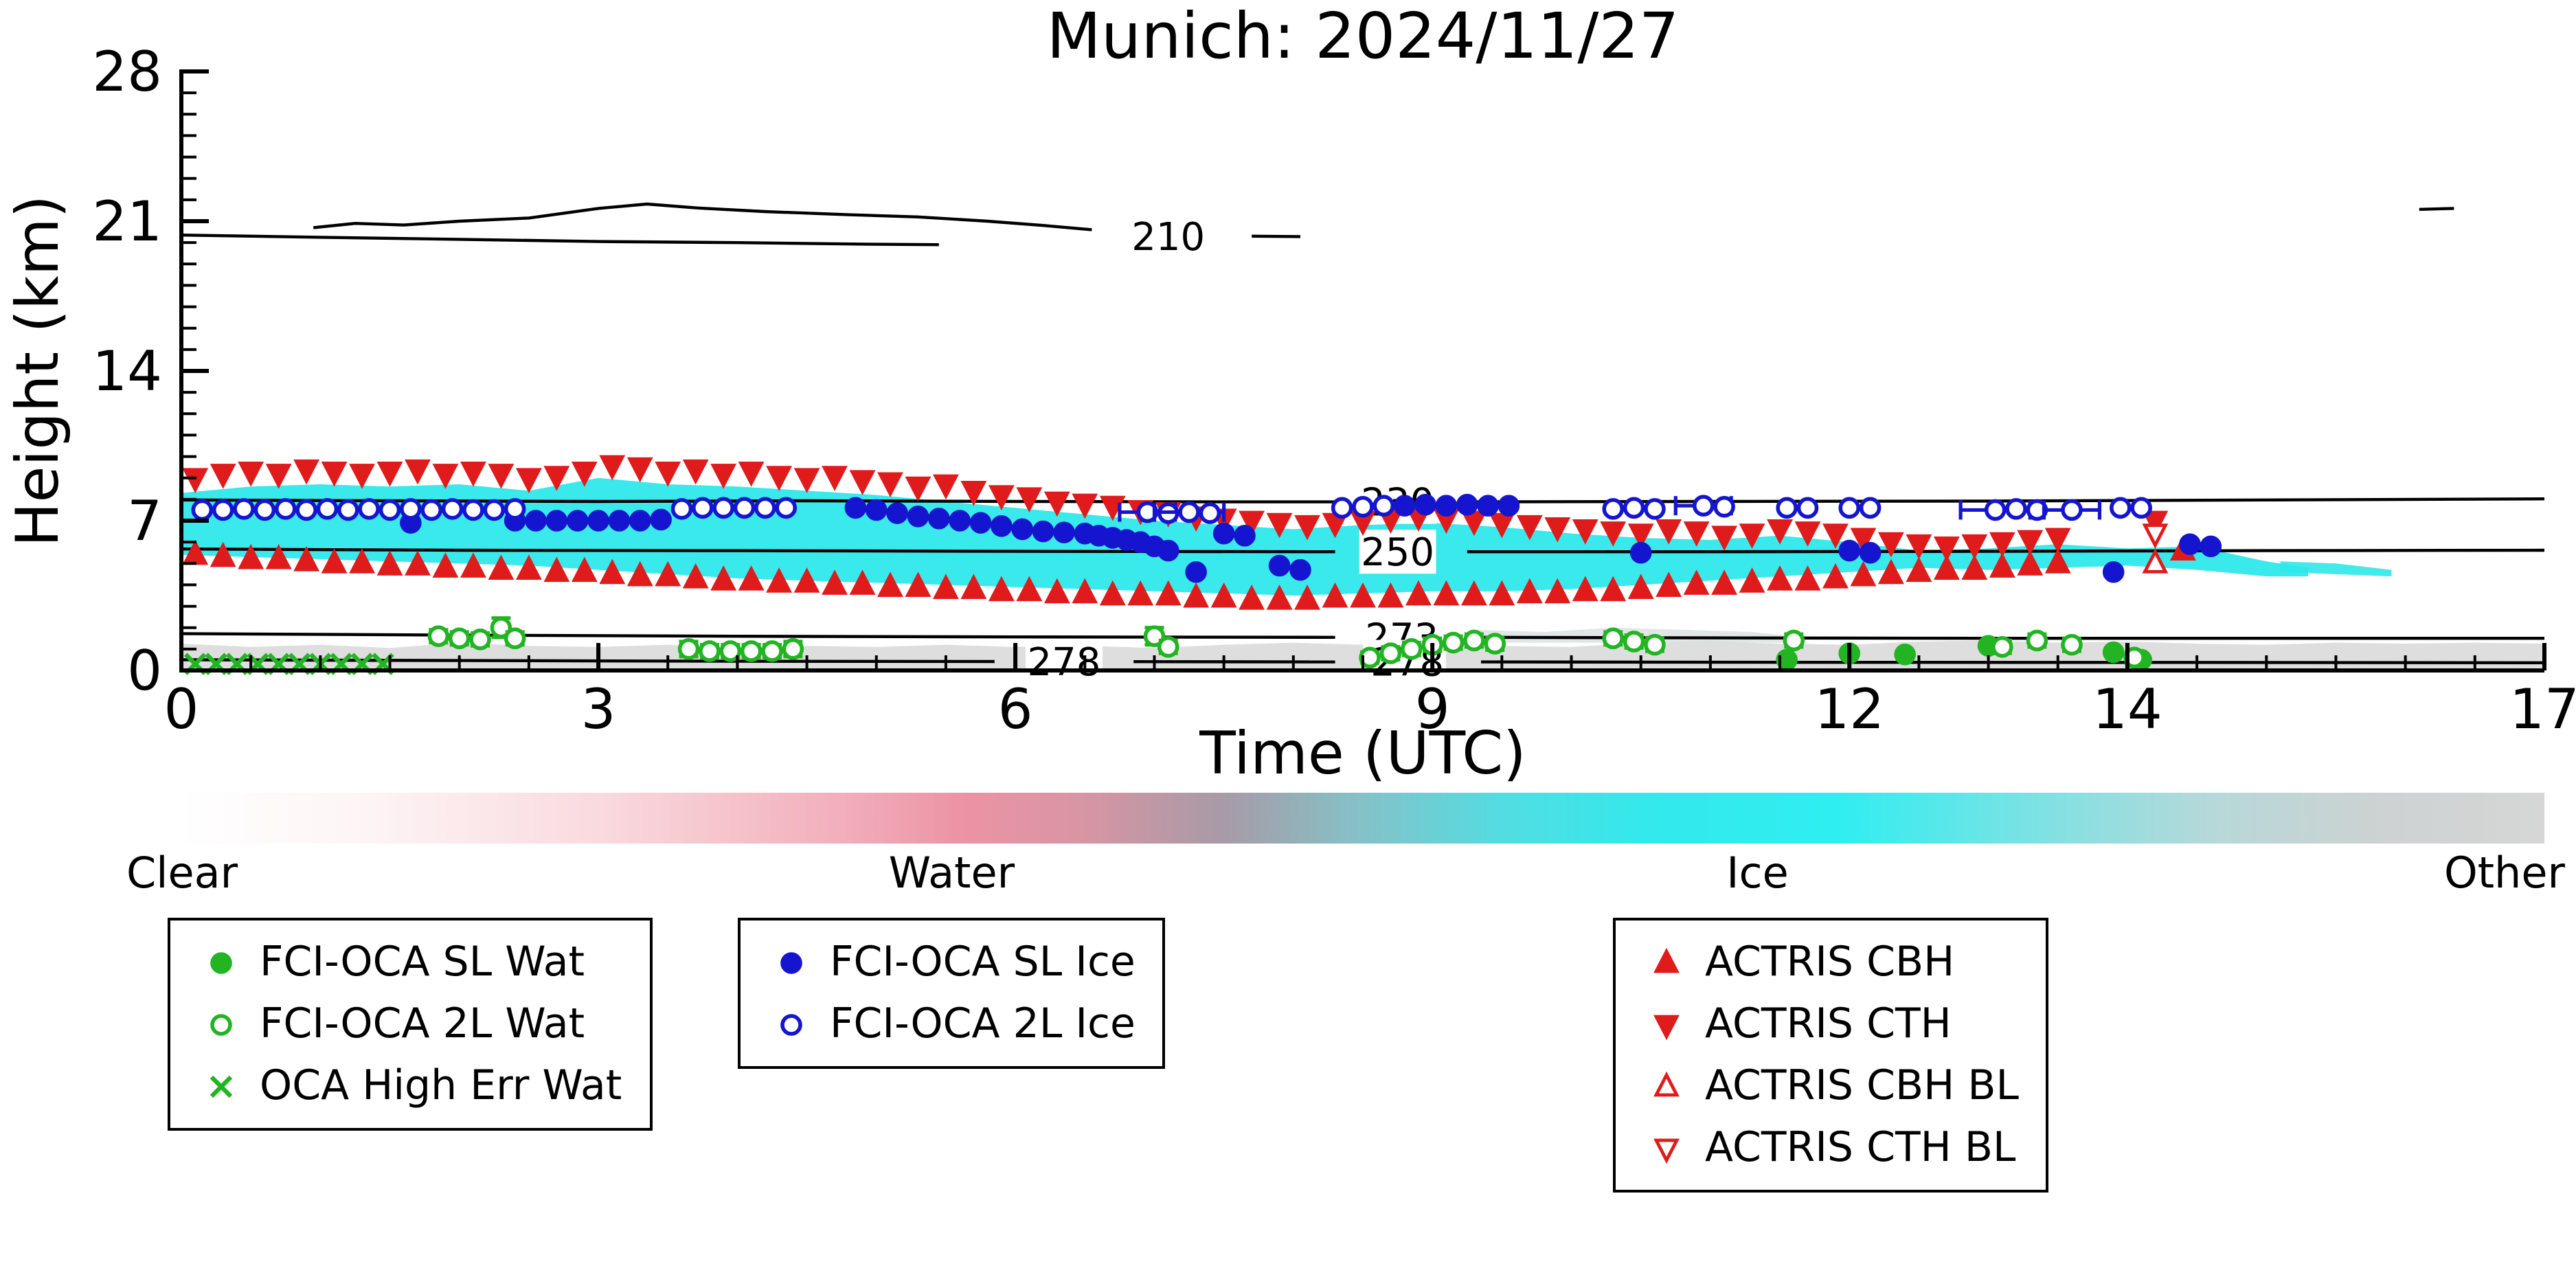 Image resolution: width=2576 pixels, height=1288 pixels. I want to click on scatter-series-layer, so click(1202, 565).